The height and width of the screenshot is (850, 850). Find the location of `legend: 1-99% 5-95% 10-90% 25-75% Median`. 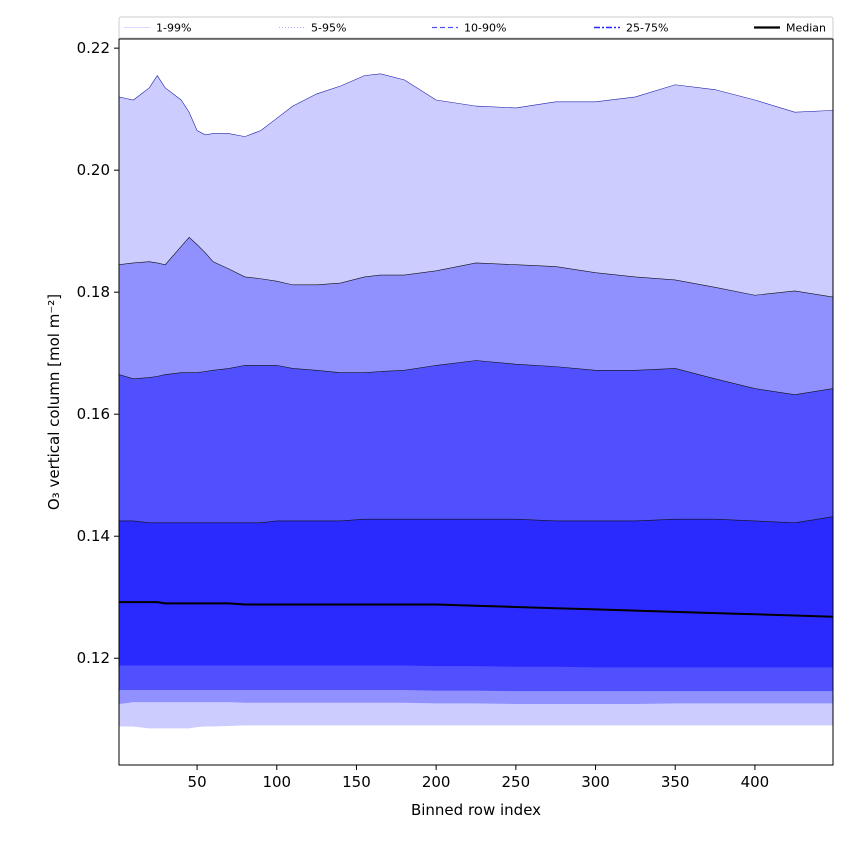

legend: 1-99% 5-95% 10-90% 25-75% Median is located at coordinates (476, 27).